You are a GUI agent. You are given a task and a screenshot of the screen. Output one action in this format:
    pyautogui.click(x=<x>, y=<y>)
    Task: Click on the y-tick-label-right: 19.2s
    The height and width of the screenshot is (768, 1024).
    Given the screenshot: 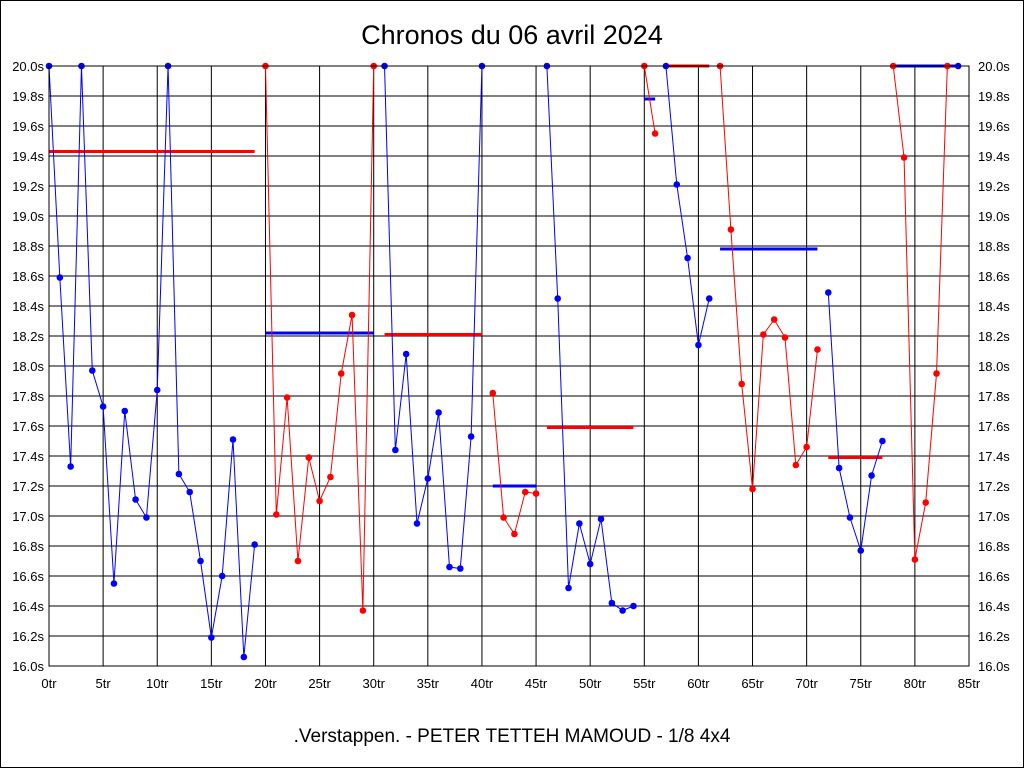 What is the action you would take?
    pyautogui.click(x=994, y=186)
    